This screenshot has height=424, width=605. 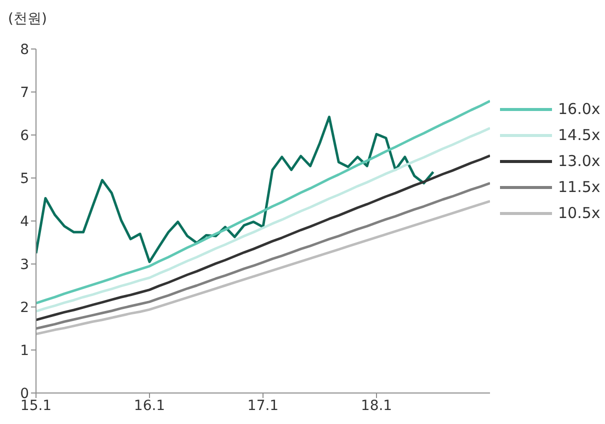 I want to click on y-tick-label: 1, so click(x=24, y=350).